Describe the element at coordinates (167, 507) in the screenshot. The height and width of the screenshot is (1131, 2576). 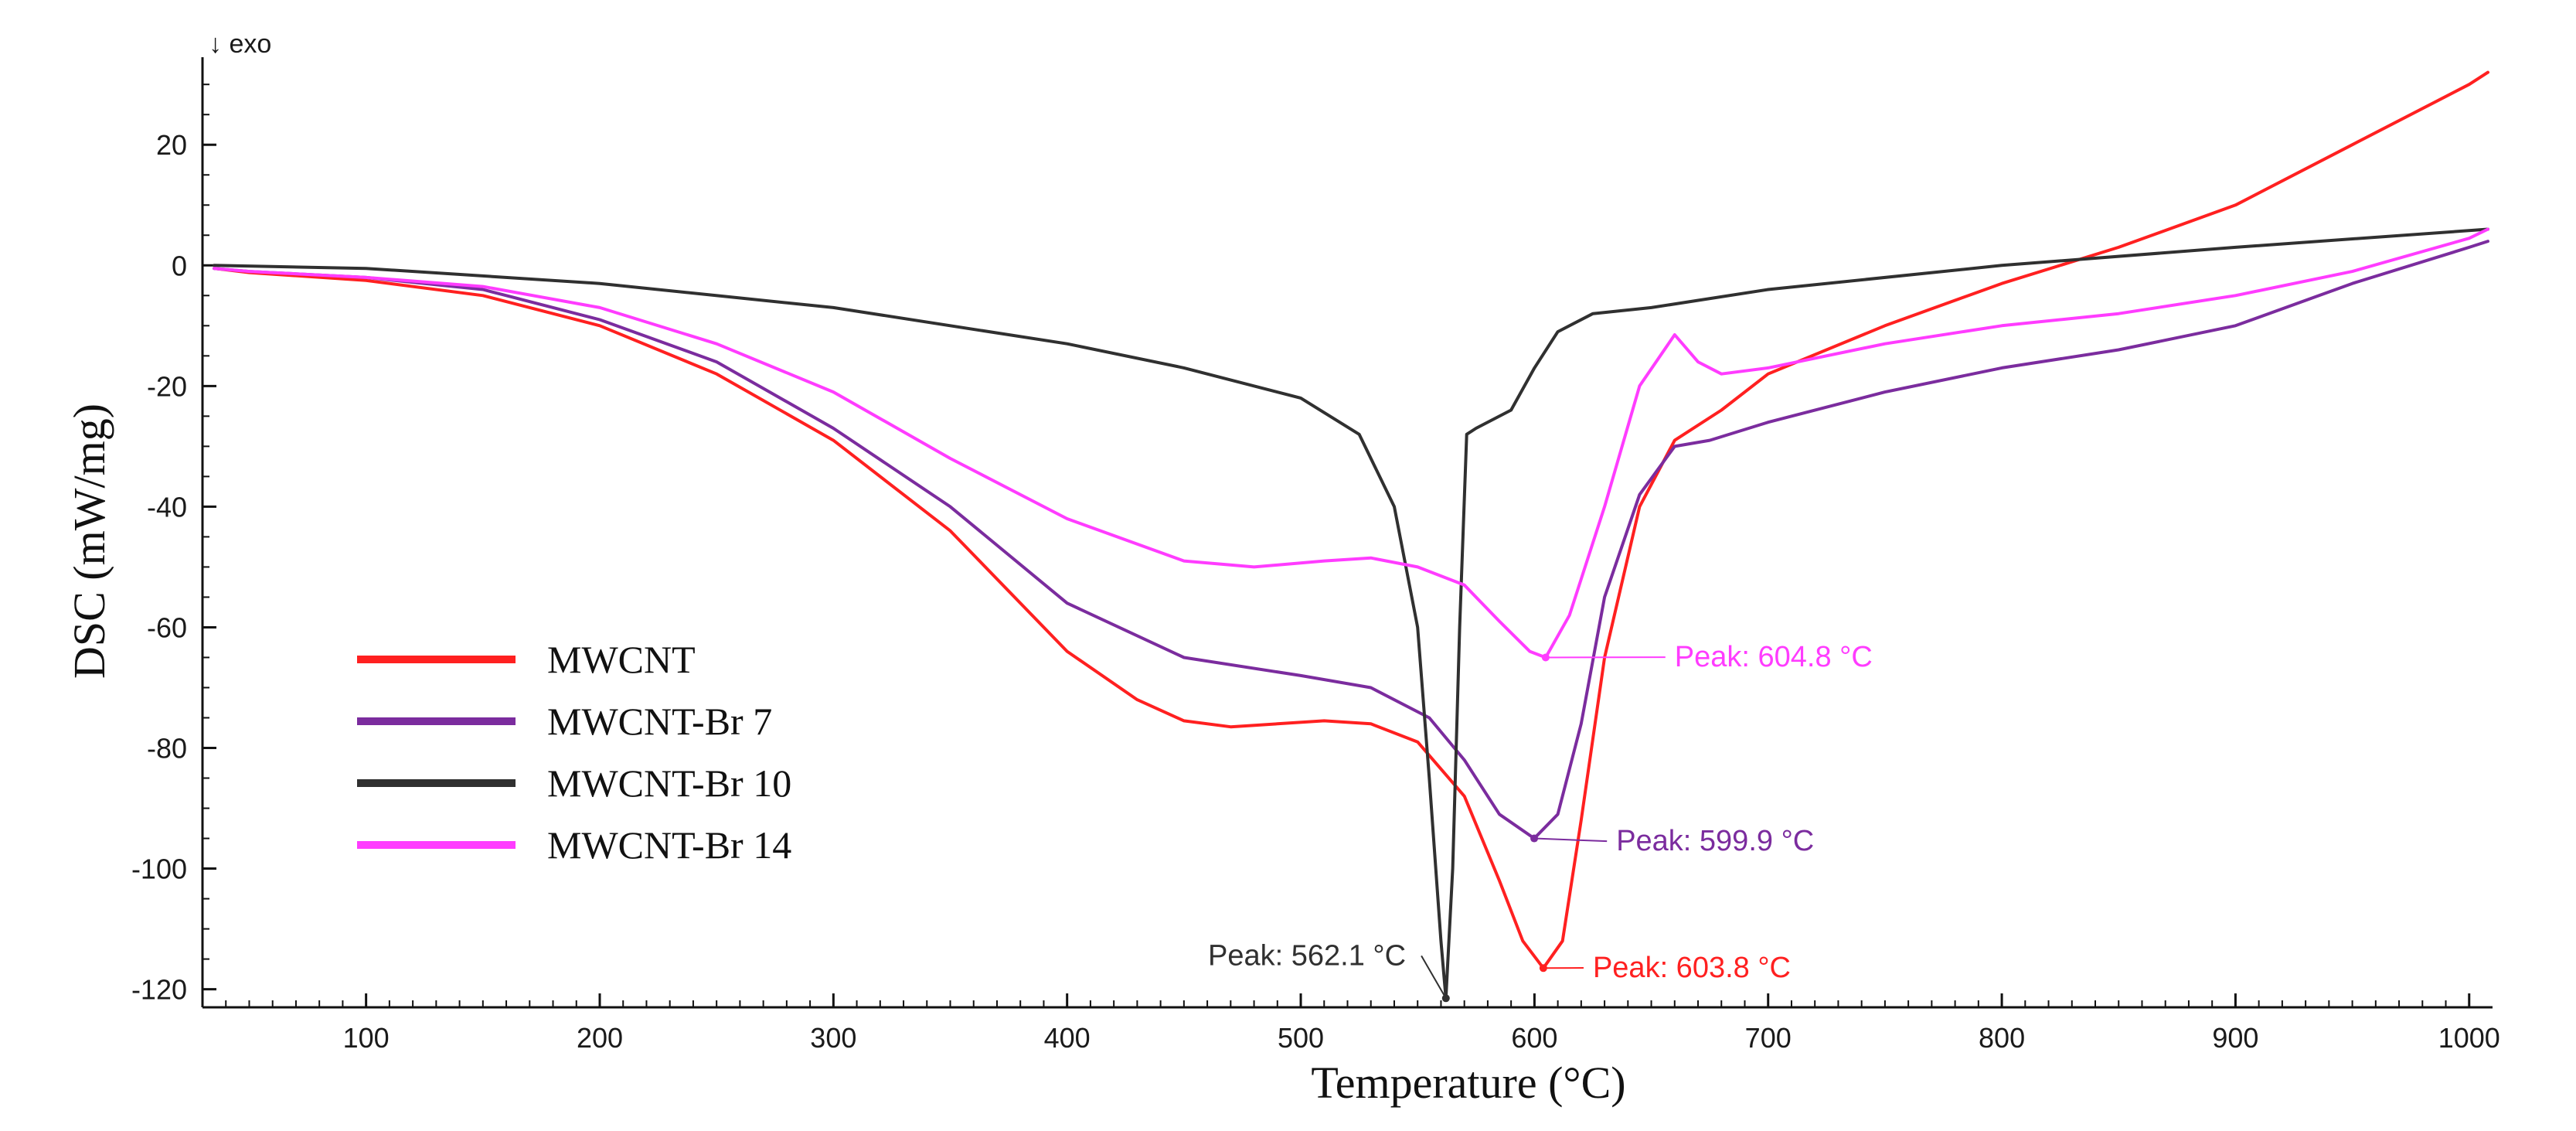
I see `y-tick-label: -40` at that location.